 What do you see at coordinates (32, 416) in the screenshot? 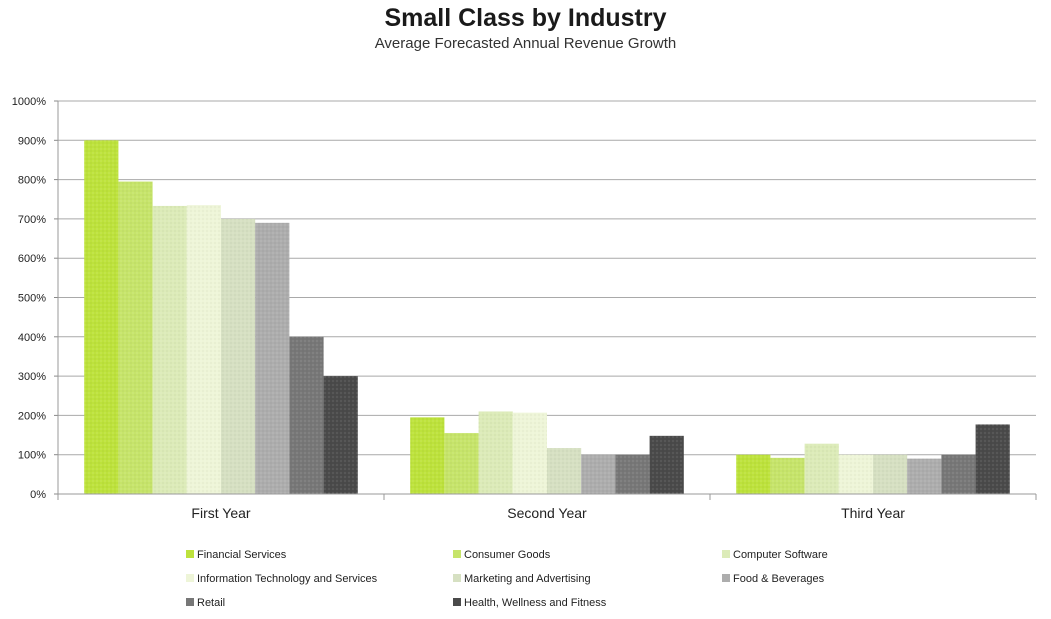
I see `y-tick-label: 200%` at bounding box center [32, 416].